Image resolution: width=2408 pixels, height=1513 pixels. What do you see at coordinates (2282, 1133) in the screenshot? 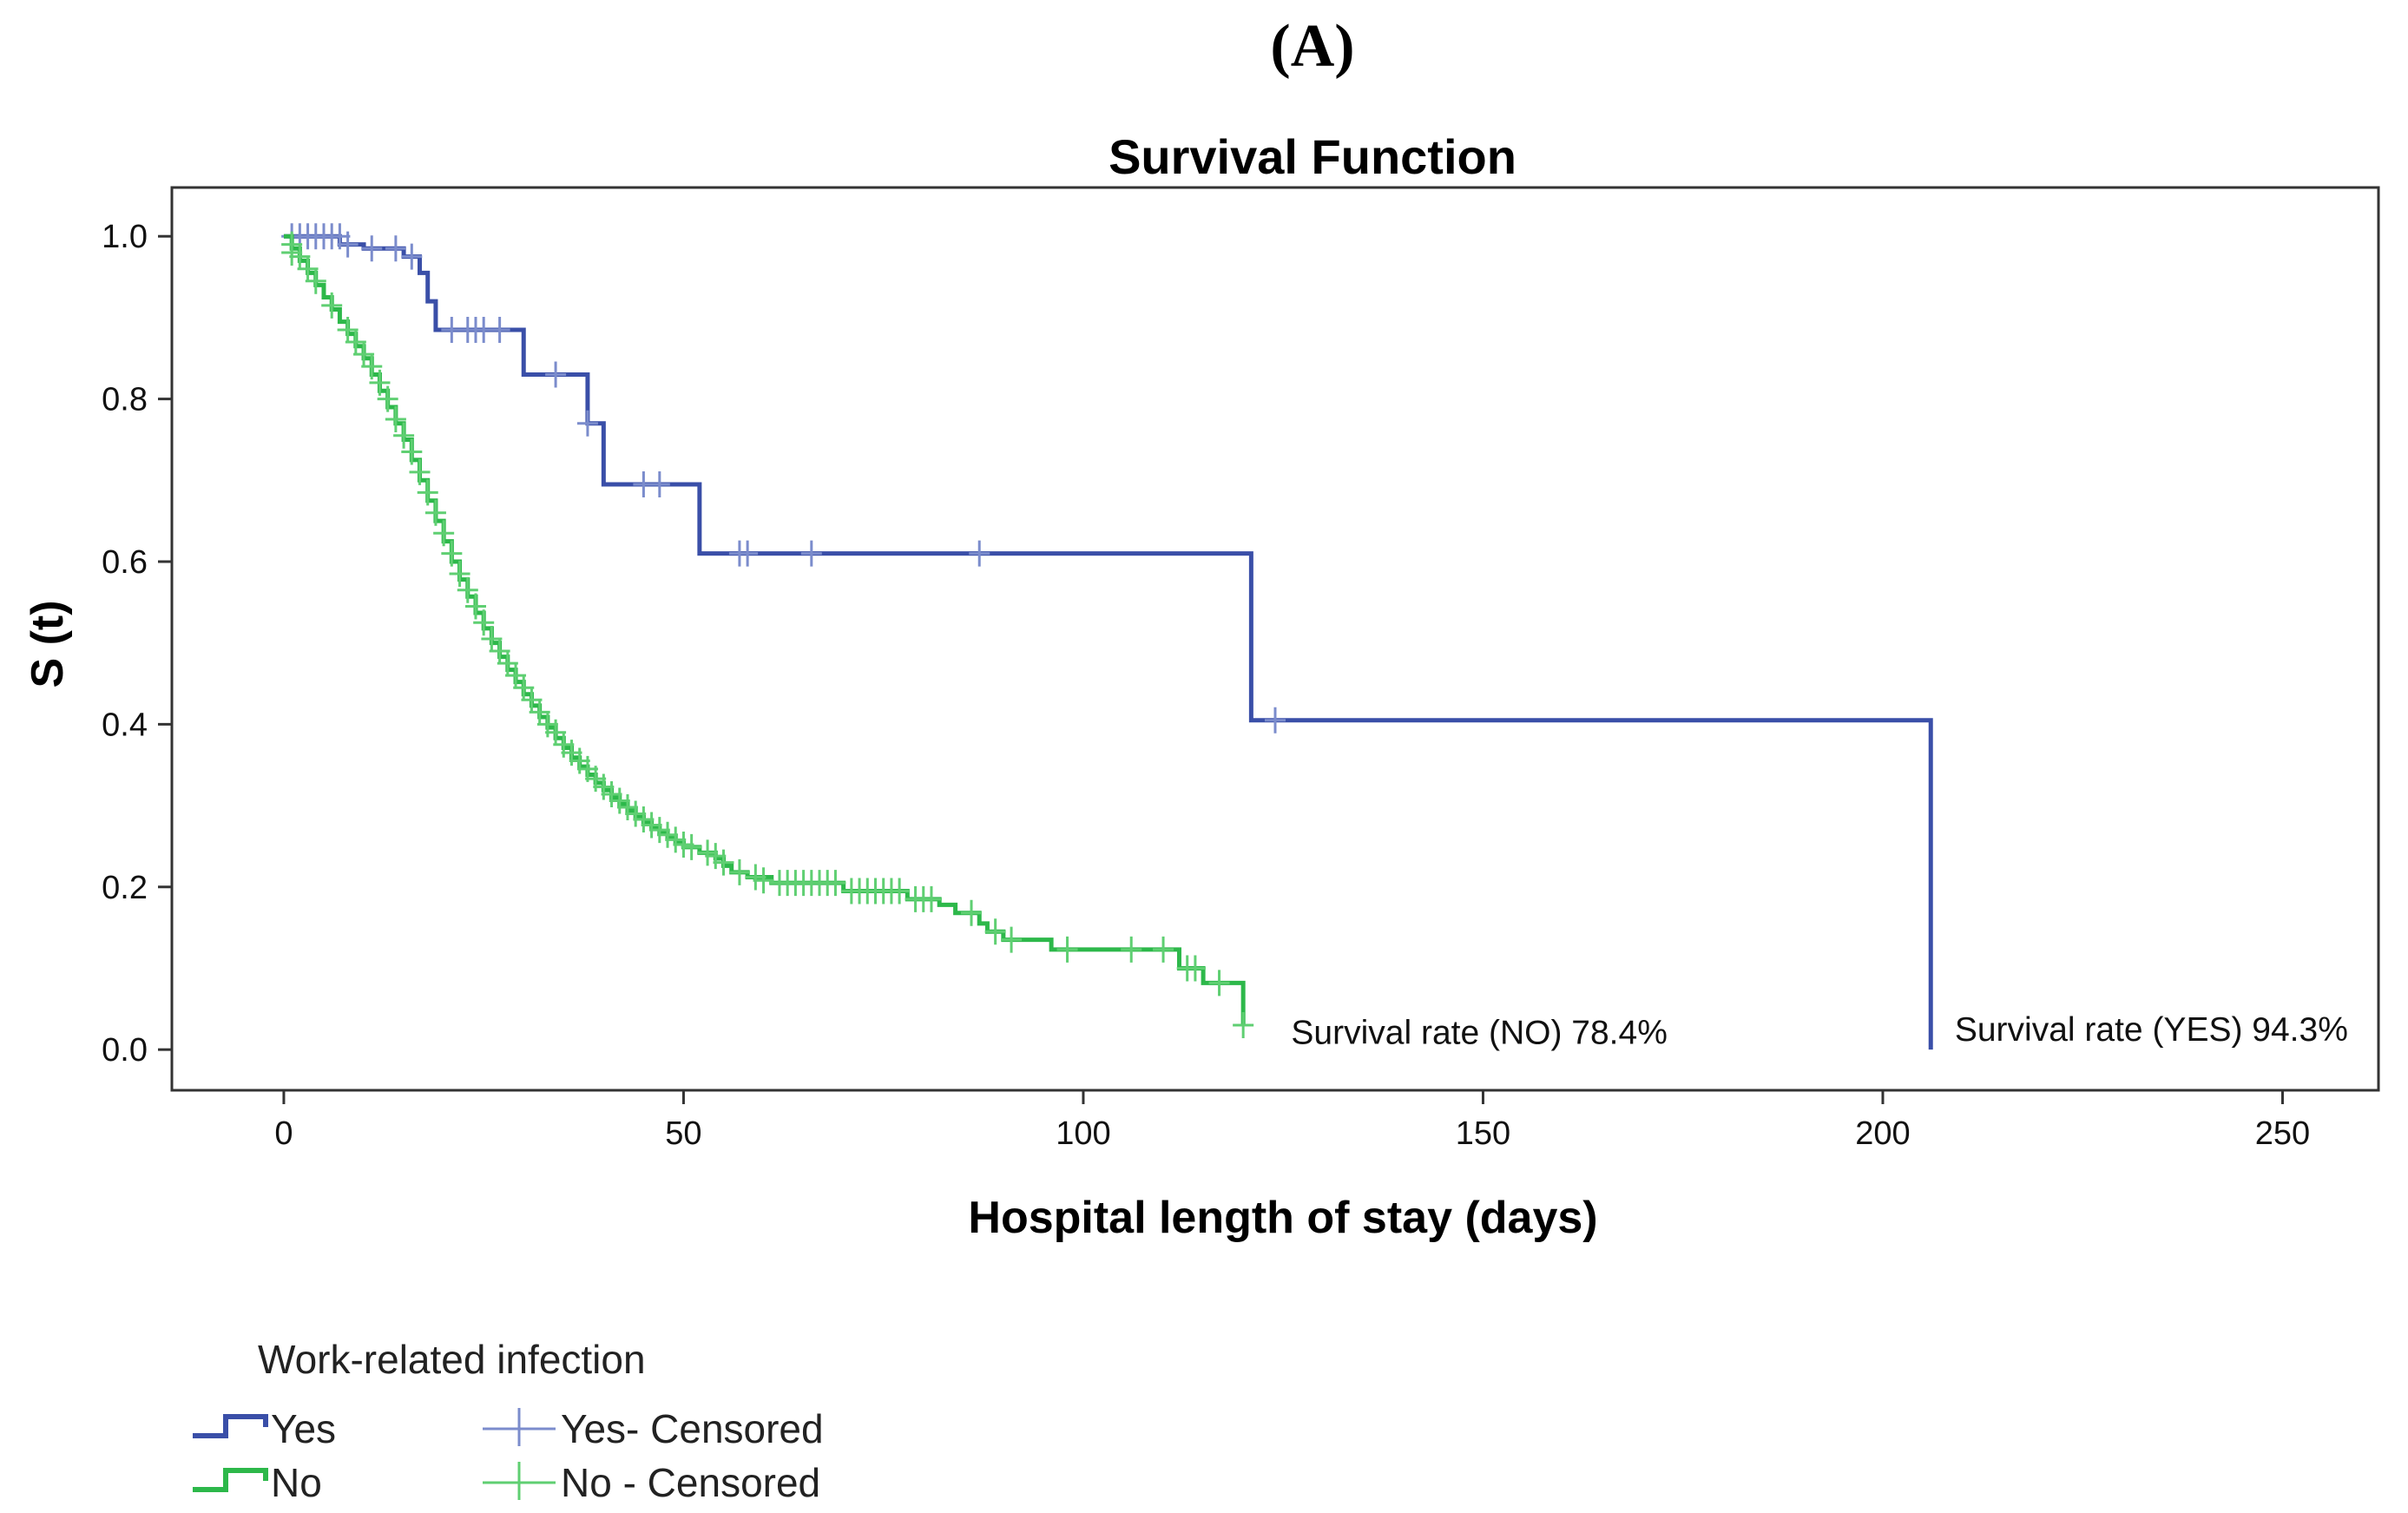
I see `x-tick-label: 250` at bounding box center [2282, 1133].